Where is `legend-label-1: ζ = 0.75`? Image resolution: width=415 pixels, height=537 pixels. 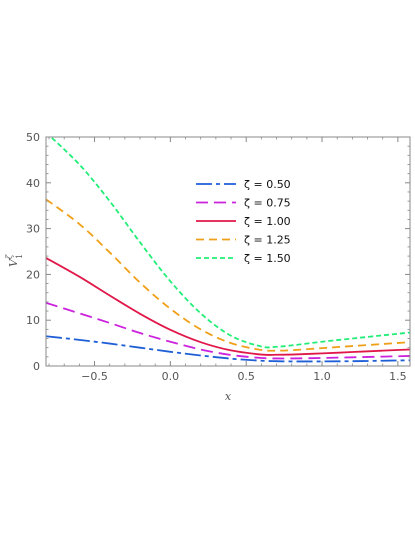
legend-label-1: ζ = 0.75 is located at coordinates (267, 203).